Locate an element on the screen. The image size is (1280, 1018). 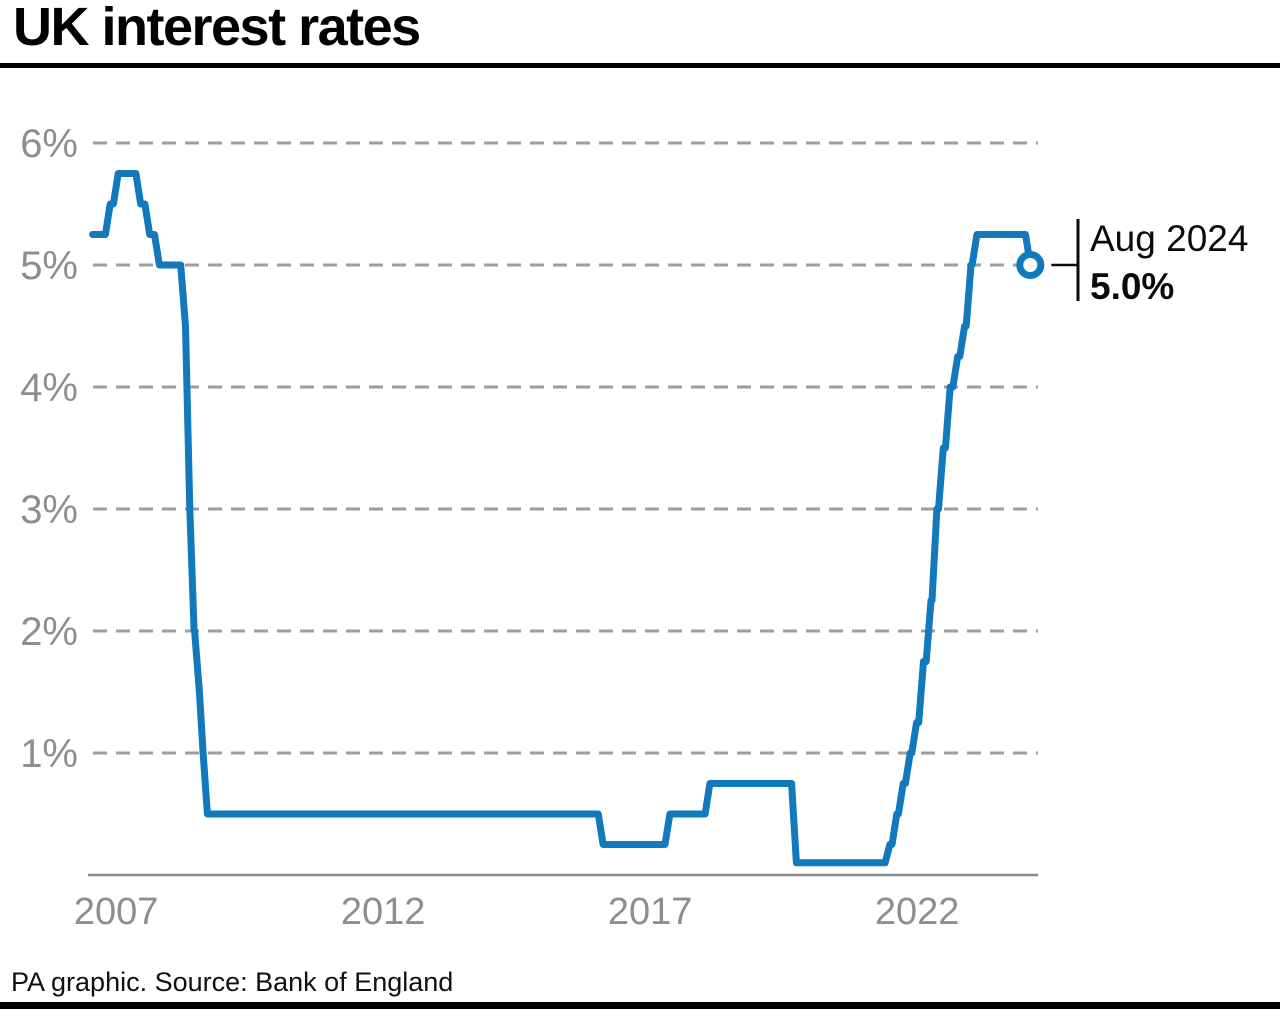
latest-point-marker is located at coordinates (1030, 265).